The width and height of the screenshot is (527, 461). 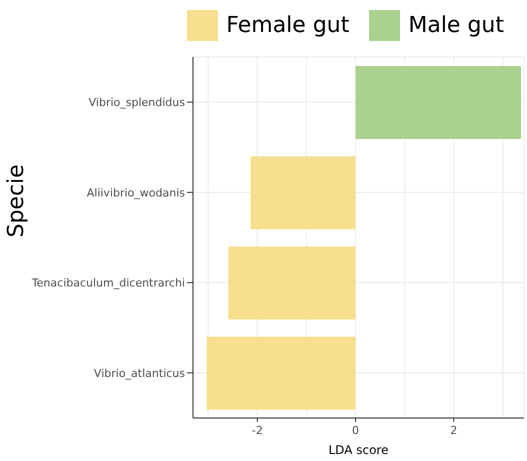 I want to click on y-tick-label: Vibrio_splendidus, so click(x=137, y=103).